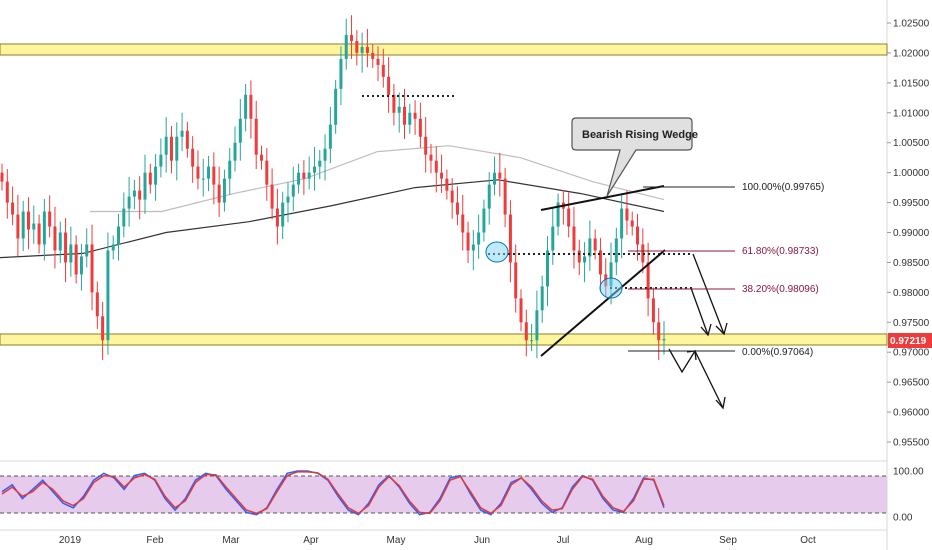 The height and width of the screenshot is (550, 932). Describe the element at coordinates (482, 540) in the screenshot. I see `time-axis-label: Jun` at that location.